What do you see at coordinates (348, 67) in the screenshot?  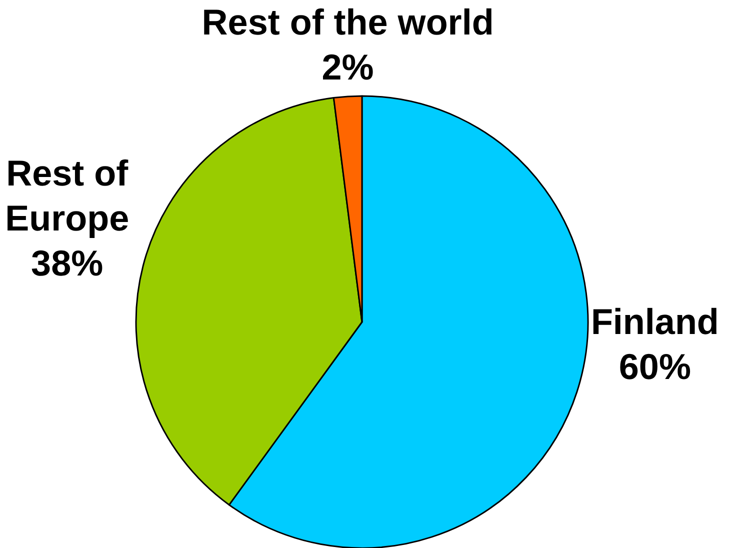 I see `data-label: 2%` at bounding box center [348, 67].